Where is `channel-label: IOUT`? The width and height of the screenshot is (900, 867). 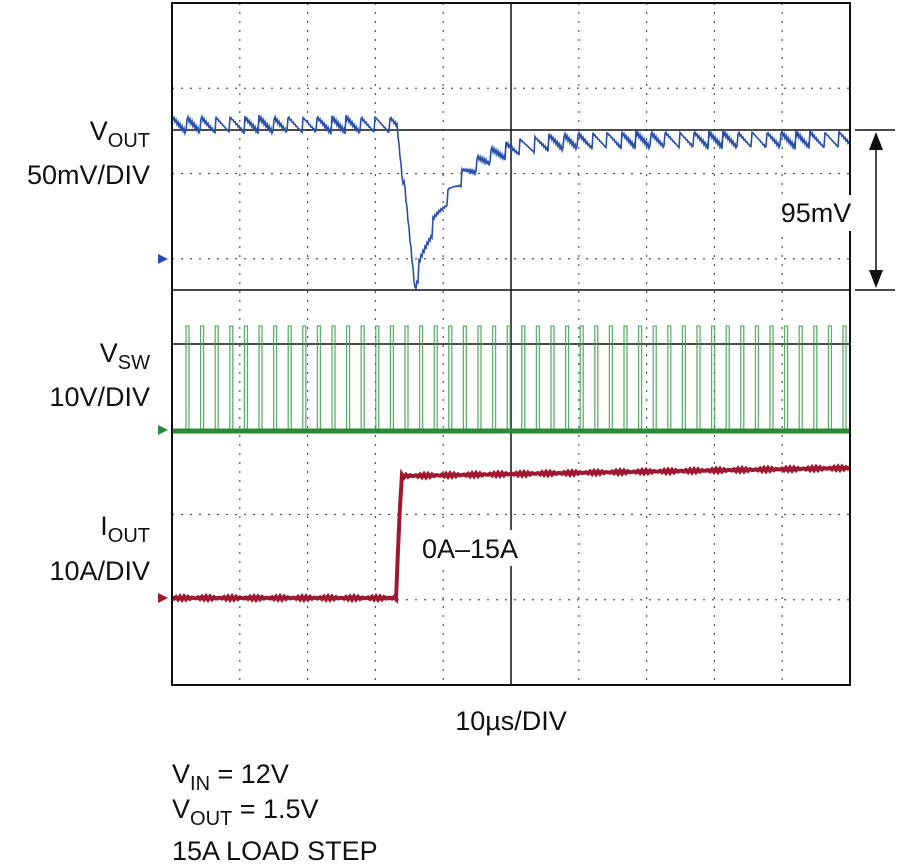 channel-label: IOUT is located at coordinates (125, 529).